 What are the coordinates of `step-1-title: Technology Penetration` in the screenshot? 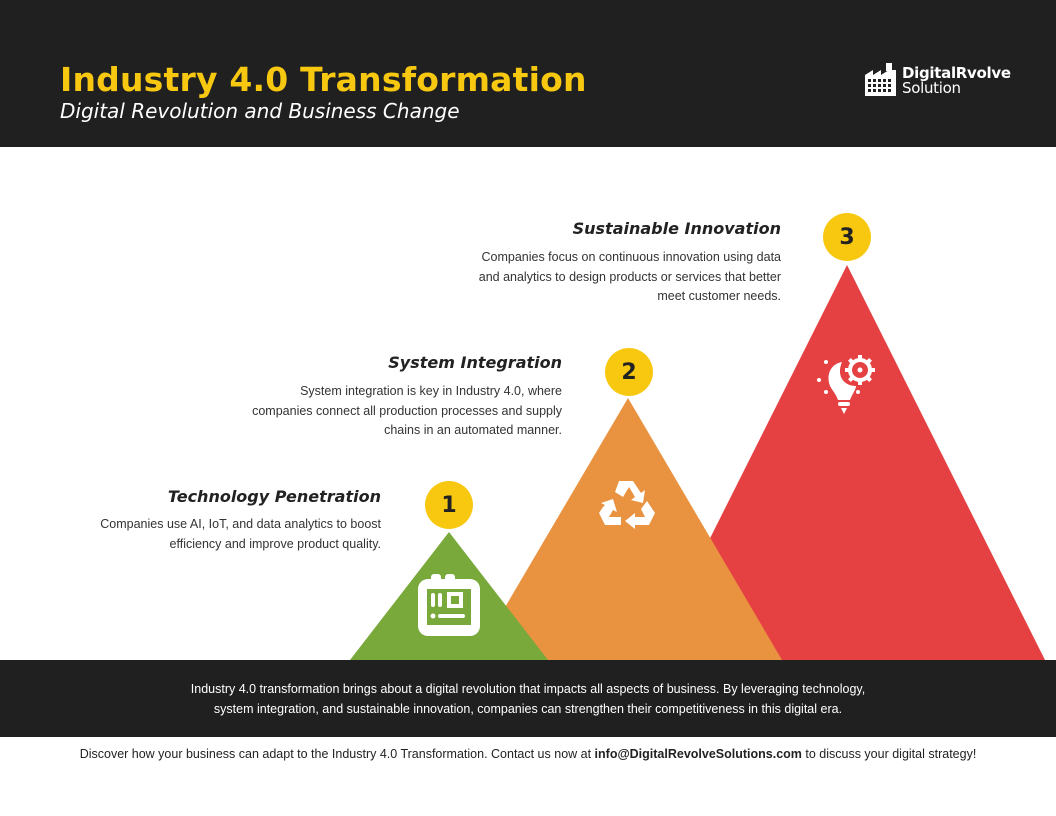 It's located at (274, 496).